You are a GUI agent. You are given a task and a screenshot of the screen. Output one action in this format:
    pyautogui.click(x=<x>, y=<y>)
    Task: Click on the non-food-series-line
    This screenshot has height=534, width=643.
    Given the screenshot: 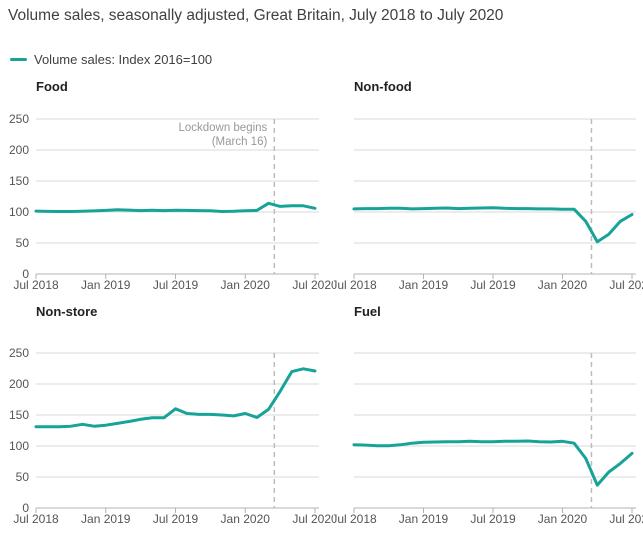 What is the action you would take?
    pyautogui.click(x=493, y=225)
    